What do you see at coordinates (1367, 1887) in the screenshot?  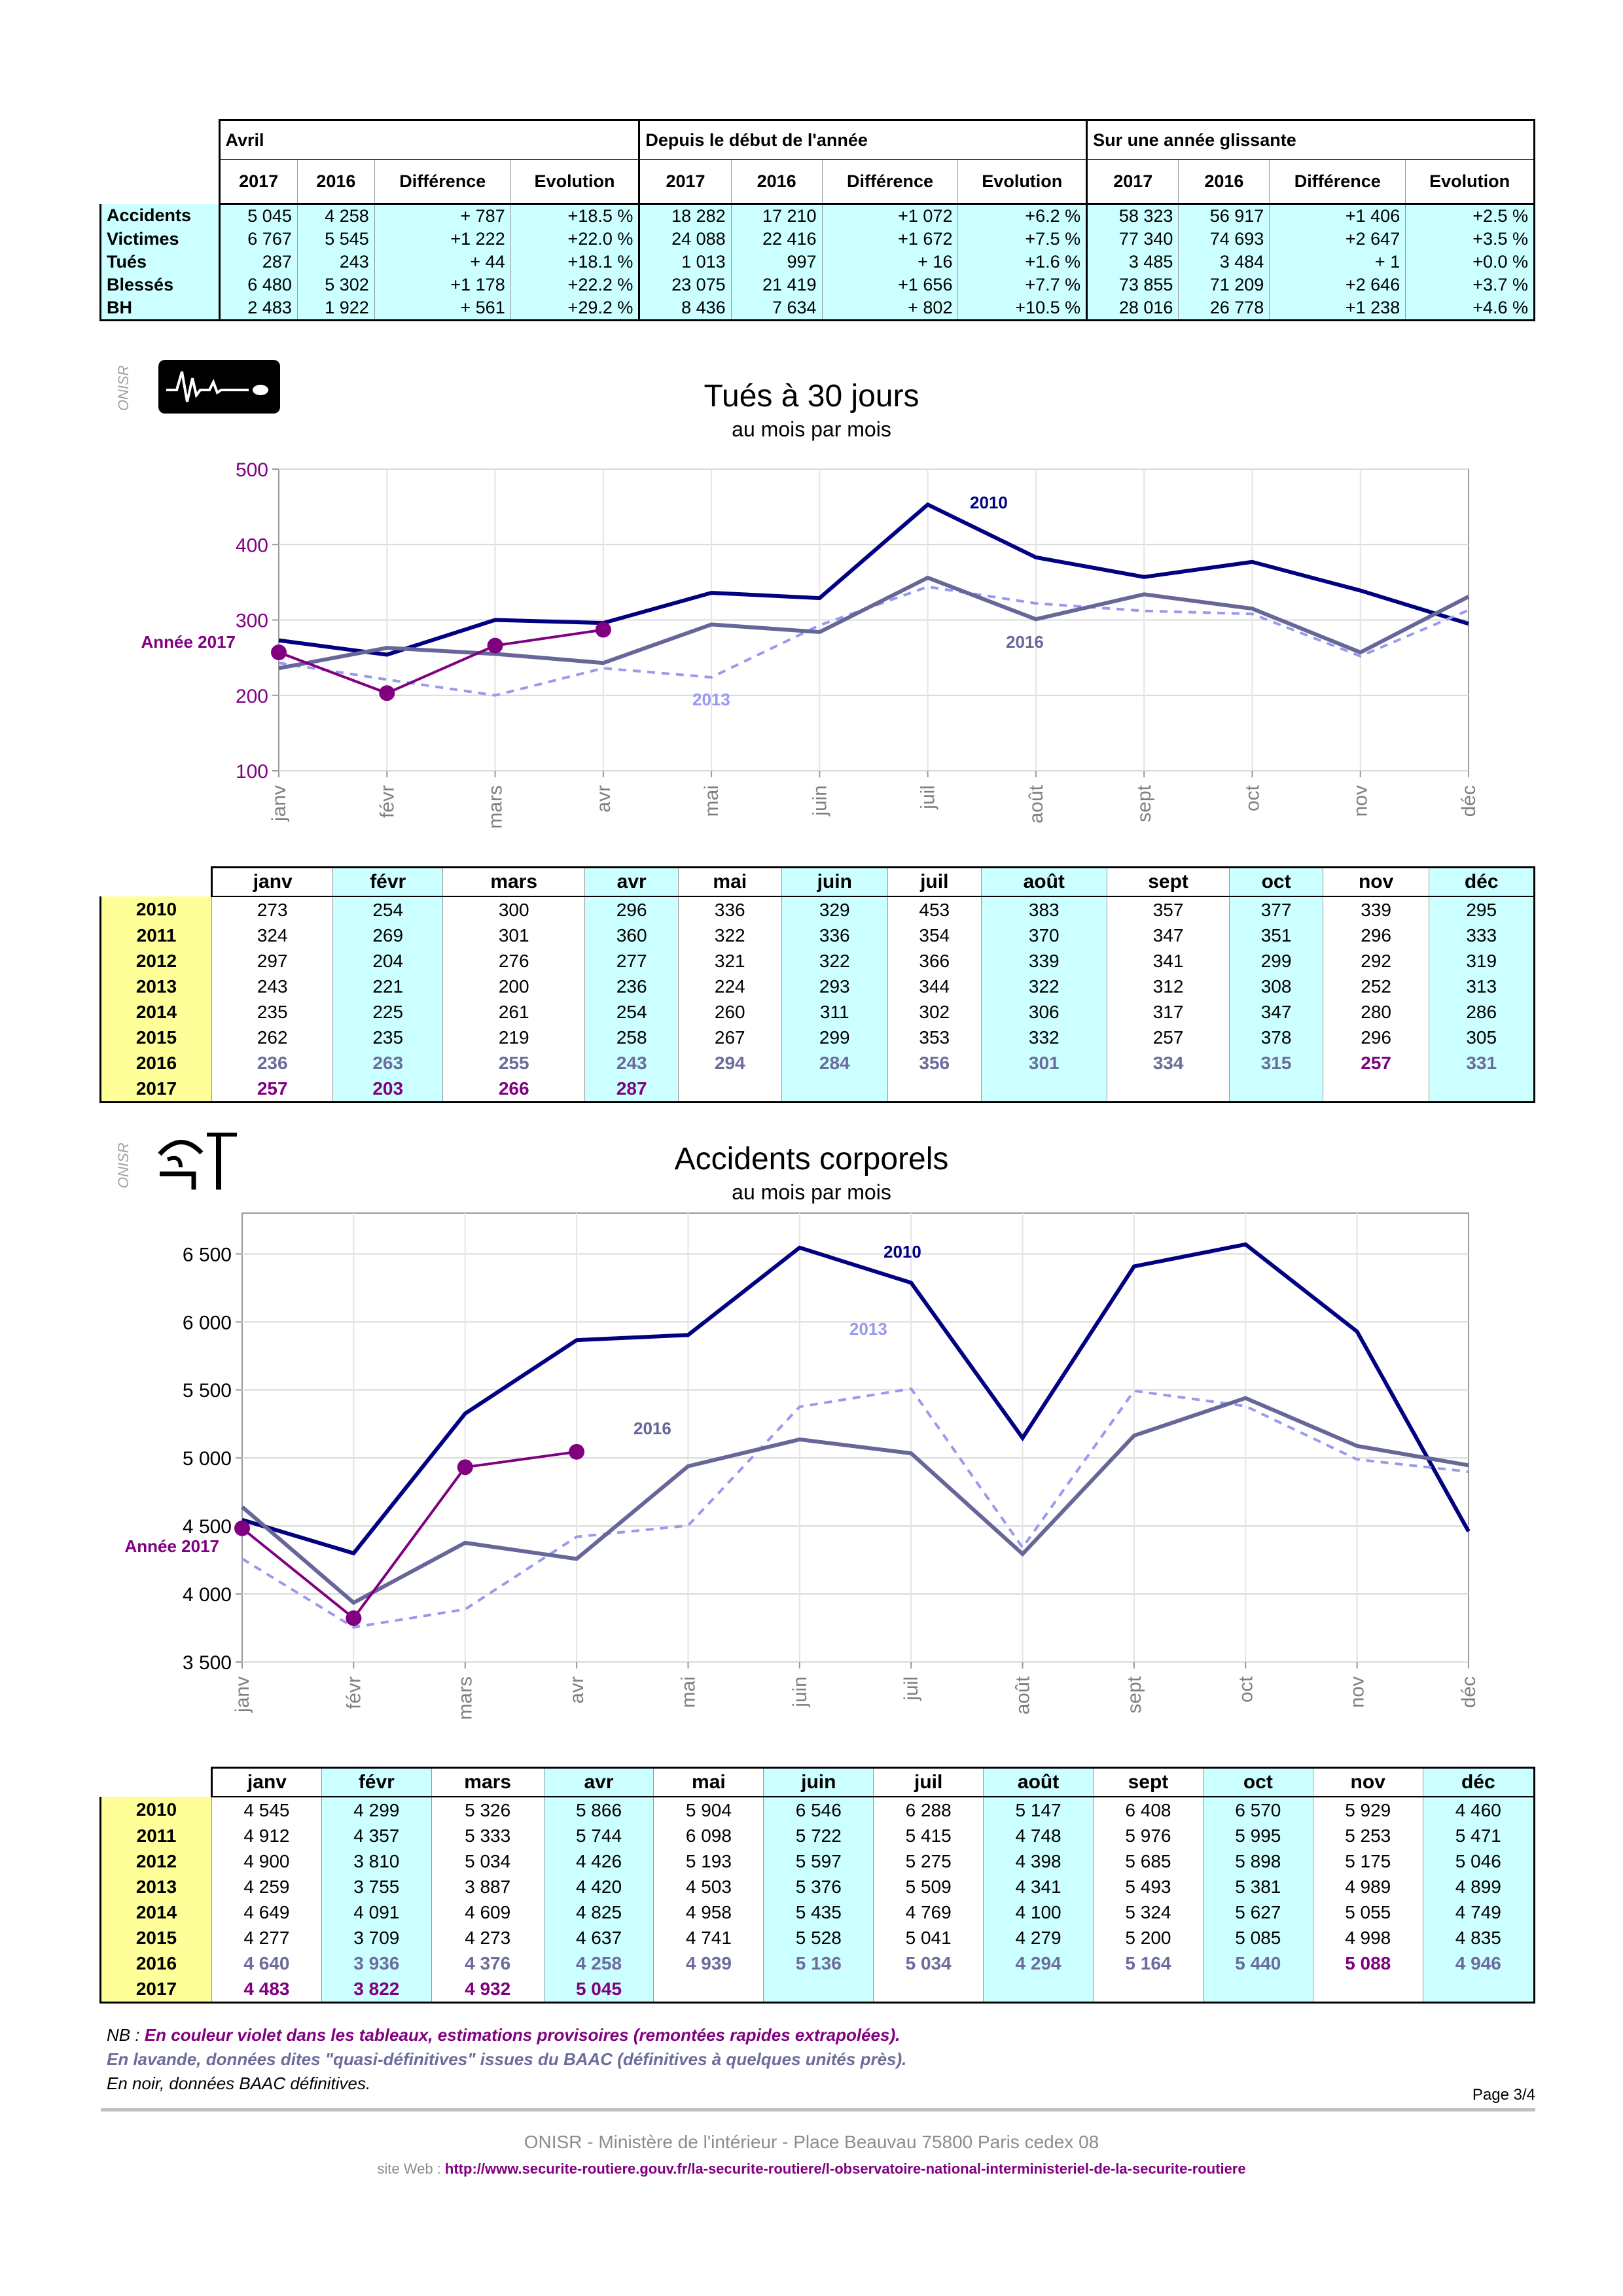 I see `table-cell: 4 989` at bounding box center [1367, 1887].